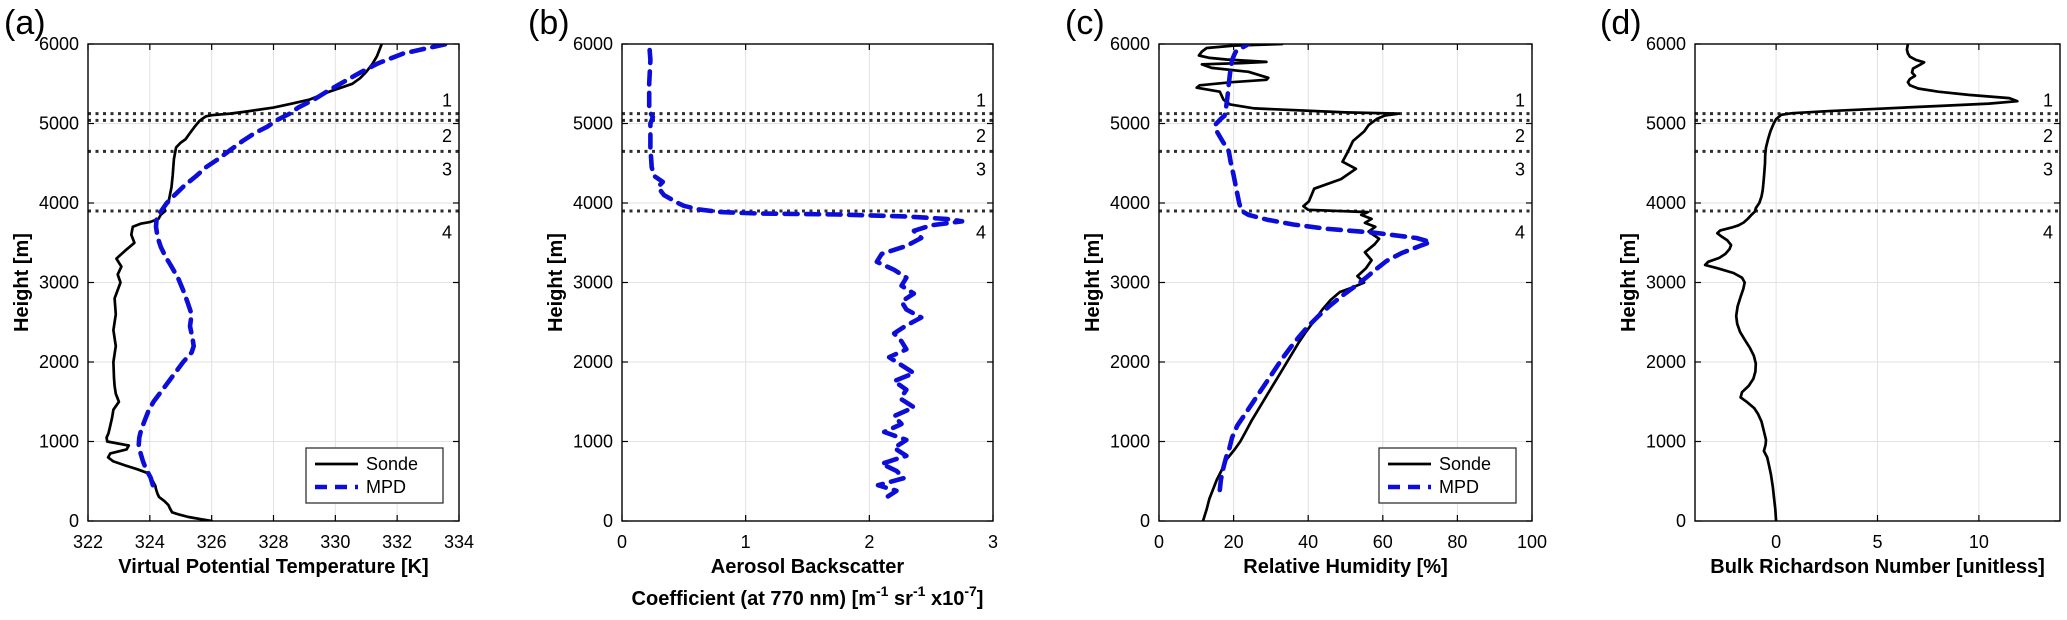  Describe the element at coordinates (397, 542) in the screenshot. I see `x-tick-label: 332` at that location.